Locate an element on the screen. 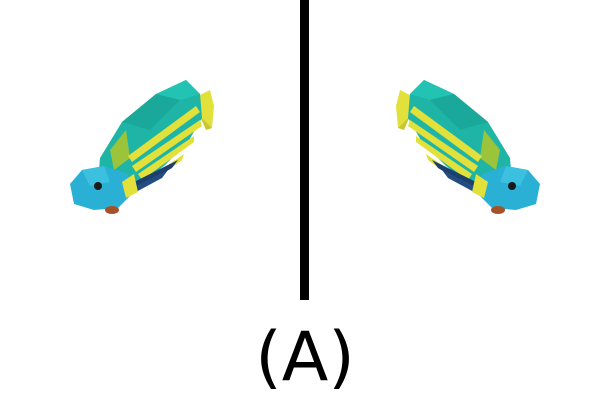 The image size is (610, 400). fish-left-icon is located at coordinates (140, 145).